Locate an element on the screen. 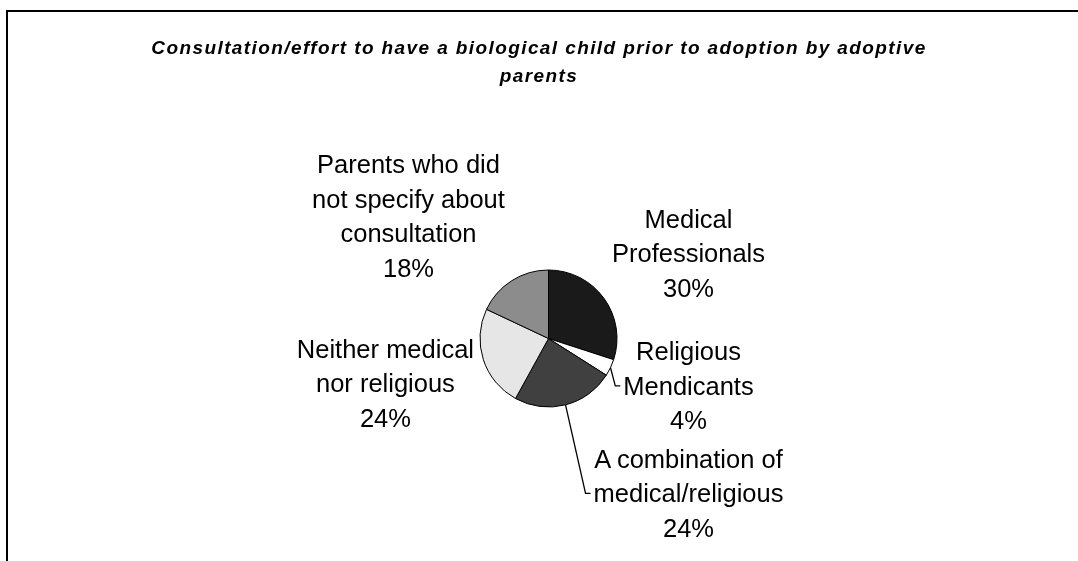 The image size is (1078, 561). slice-label: Religious Mendicants is located at coordinates (688, 368).